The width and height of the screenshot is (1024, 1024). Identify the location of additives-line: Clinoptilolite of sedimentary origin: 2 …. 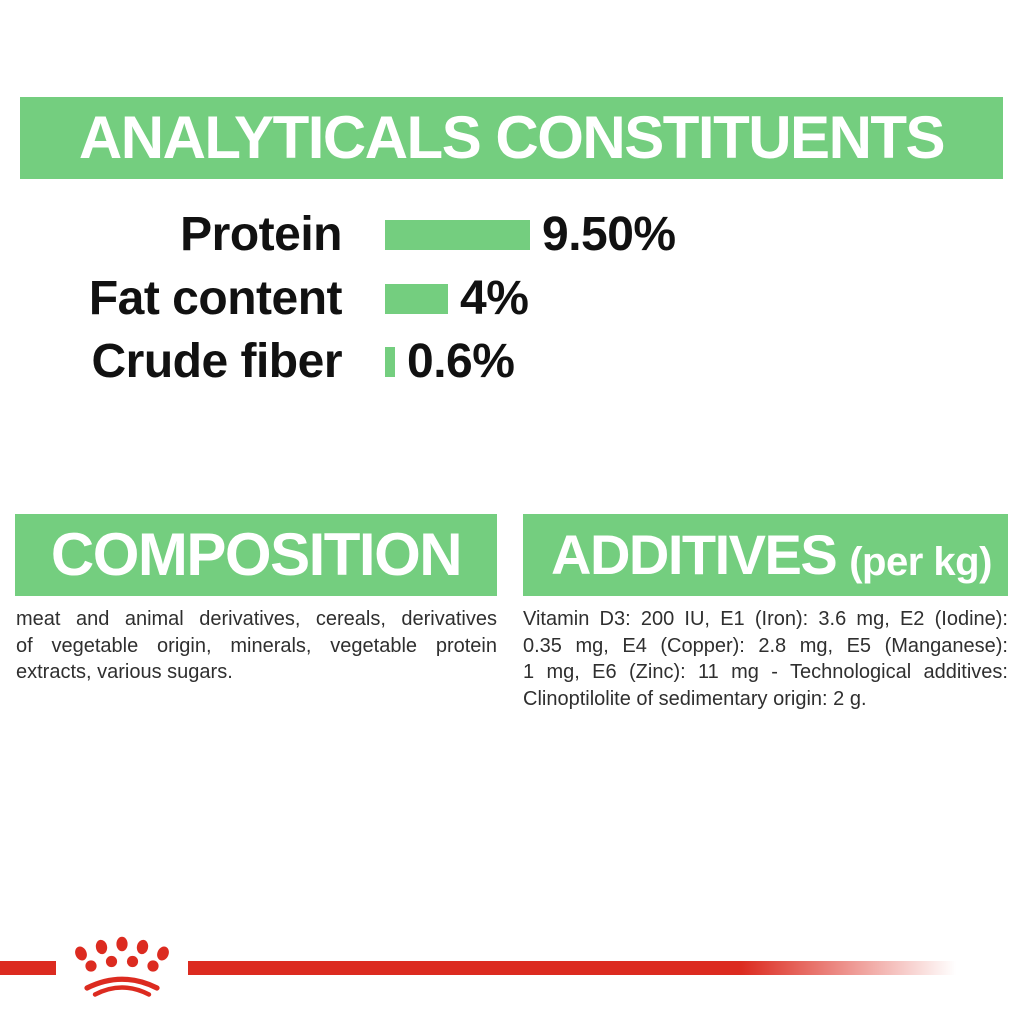
(695, 698).